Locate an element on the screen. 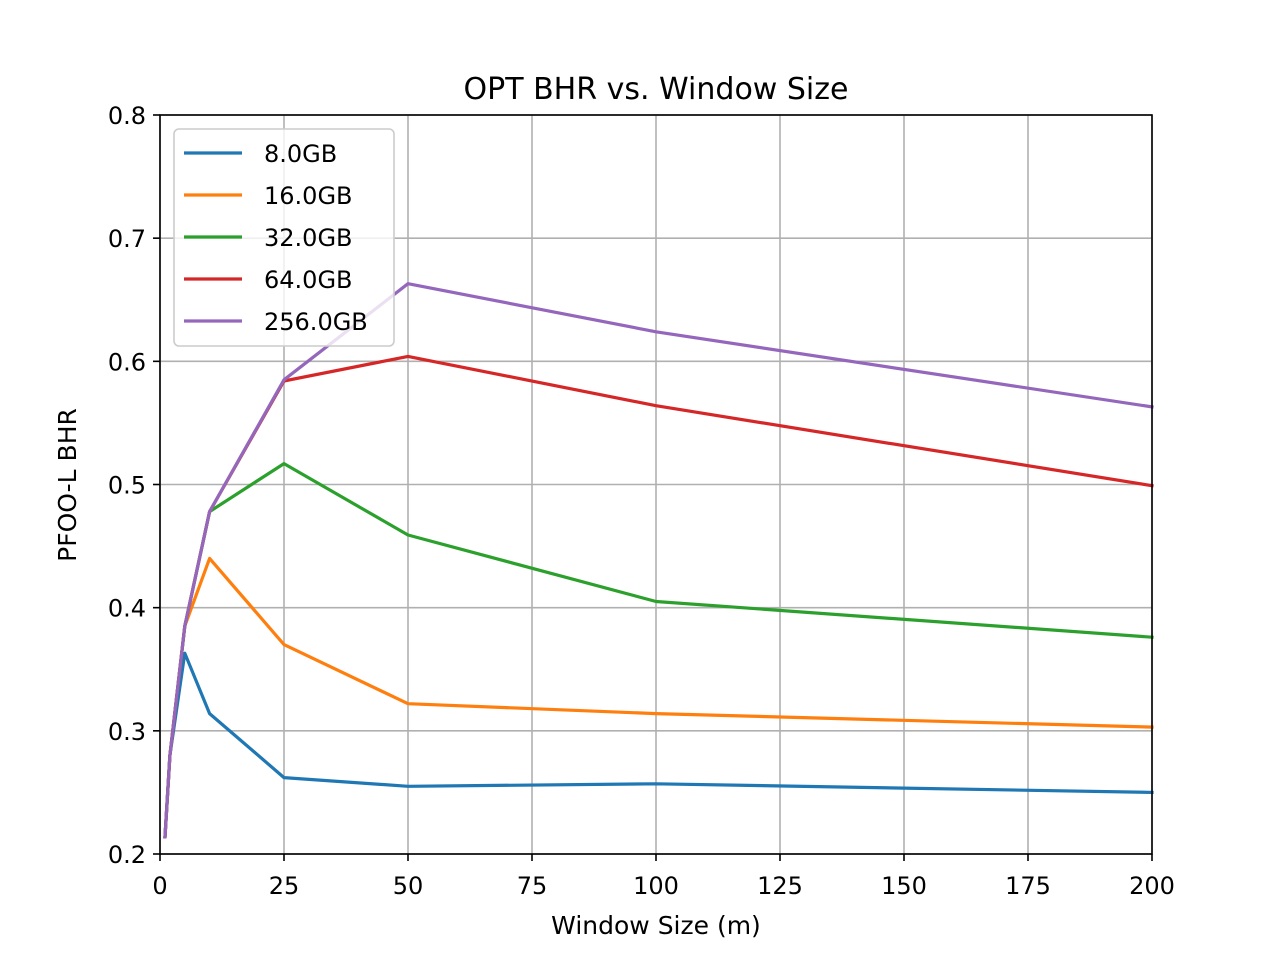 The height and width of the screenshot is (960, 1280). legend-label: 256.0GB is located at coordinates (316, 322).